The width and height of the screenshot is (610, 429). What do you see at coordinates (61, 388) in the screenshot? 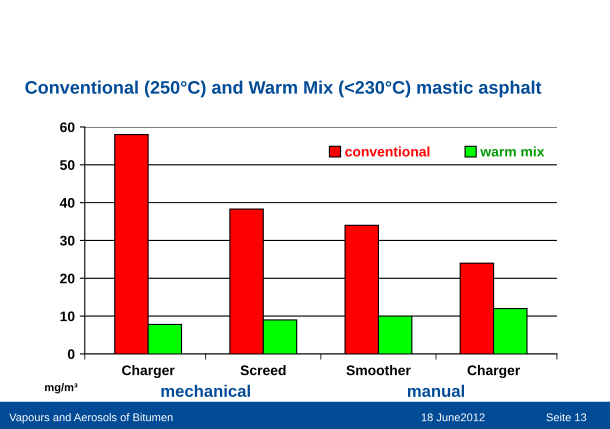
I see `text: mg/m³` at bounding box center [61, 388].